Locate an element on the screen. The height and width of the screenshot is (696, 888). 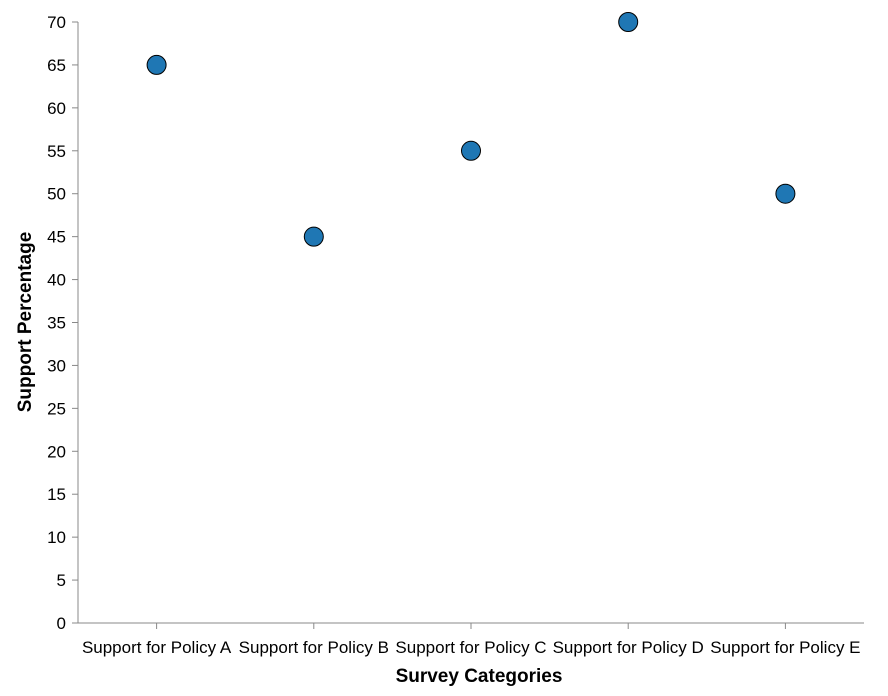
x-tick-label: Support for Policy C is located at coordinates (470, 647).